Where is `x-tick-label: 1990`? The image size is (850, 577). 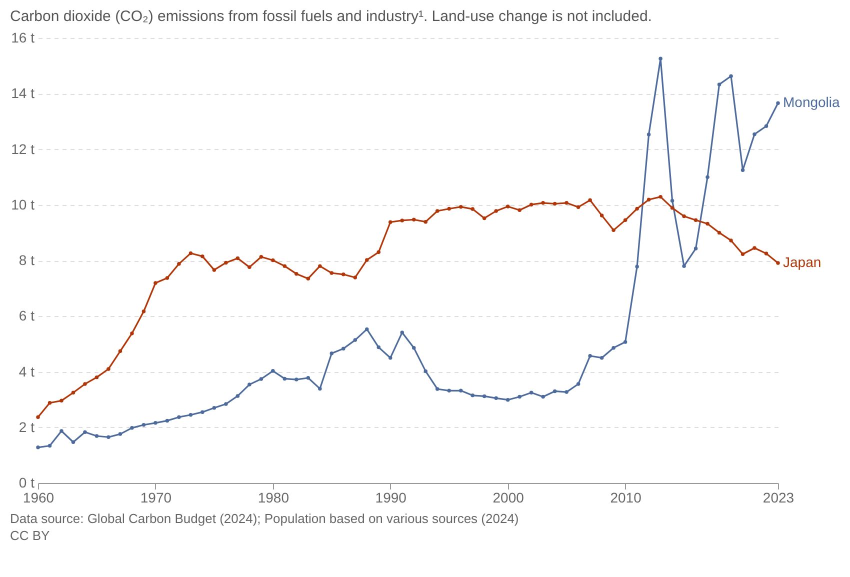
x-tick-label: 1990 is located at coordinates (391, 498).